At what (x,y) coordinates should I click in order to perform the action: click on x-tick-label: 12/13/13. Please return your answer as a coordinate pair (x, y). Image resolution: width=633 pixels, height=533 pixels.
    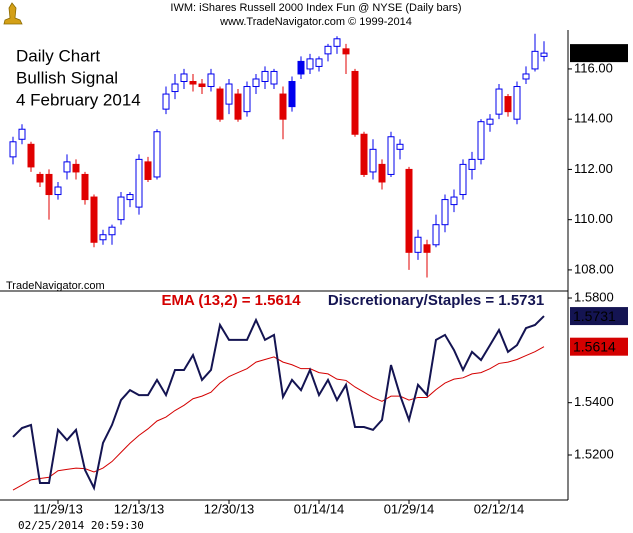
    Looking at the image, I should click on (139, 508).